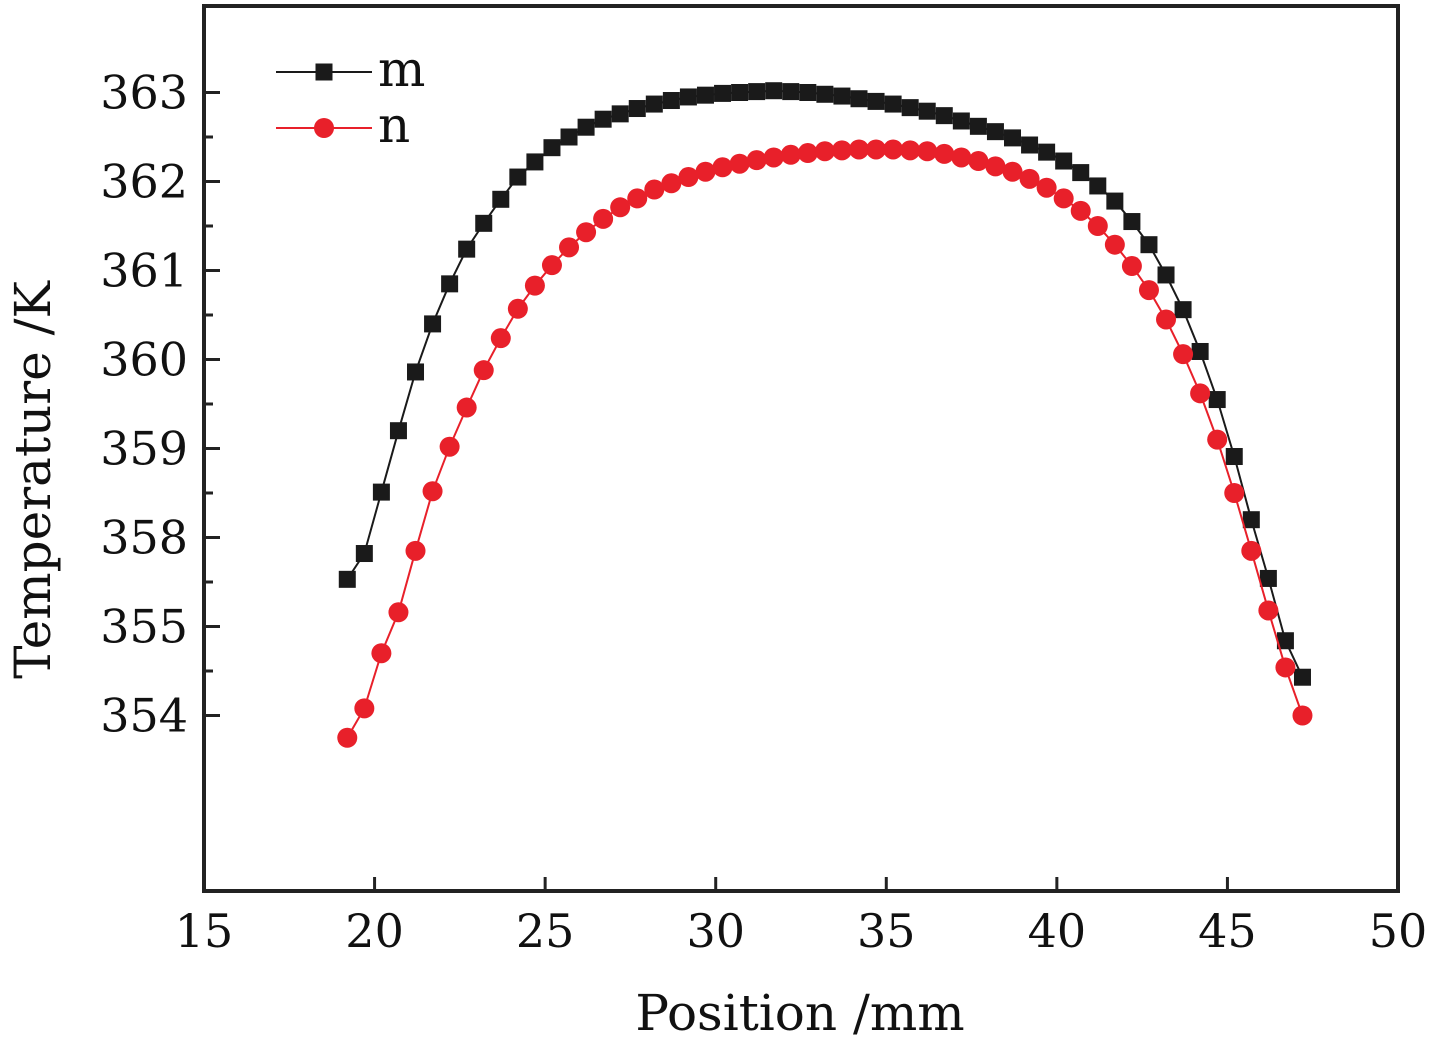 This screenshot has width=1440, height=1040. I want to click on x-tick-label: 15, so click(204, 931).